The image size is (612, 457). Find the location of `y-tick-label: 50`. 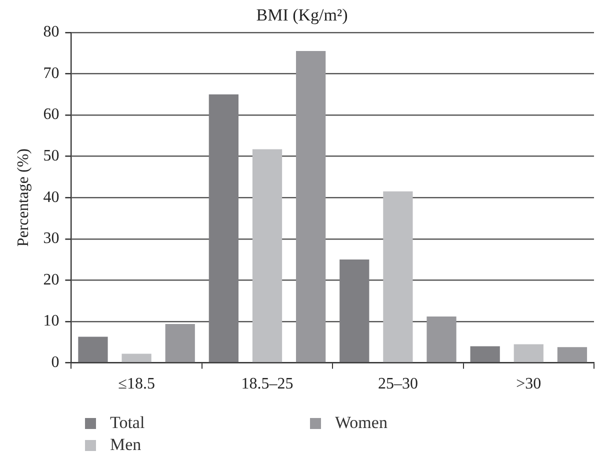

y-tick-label: 50 is located at coordinates (51, 156).